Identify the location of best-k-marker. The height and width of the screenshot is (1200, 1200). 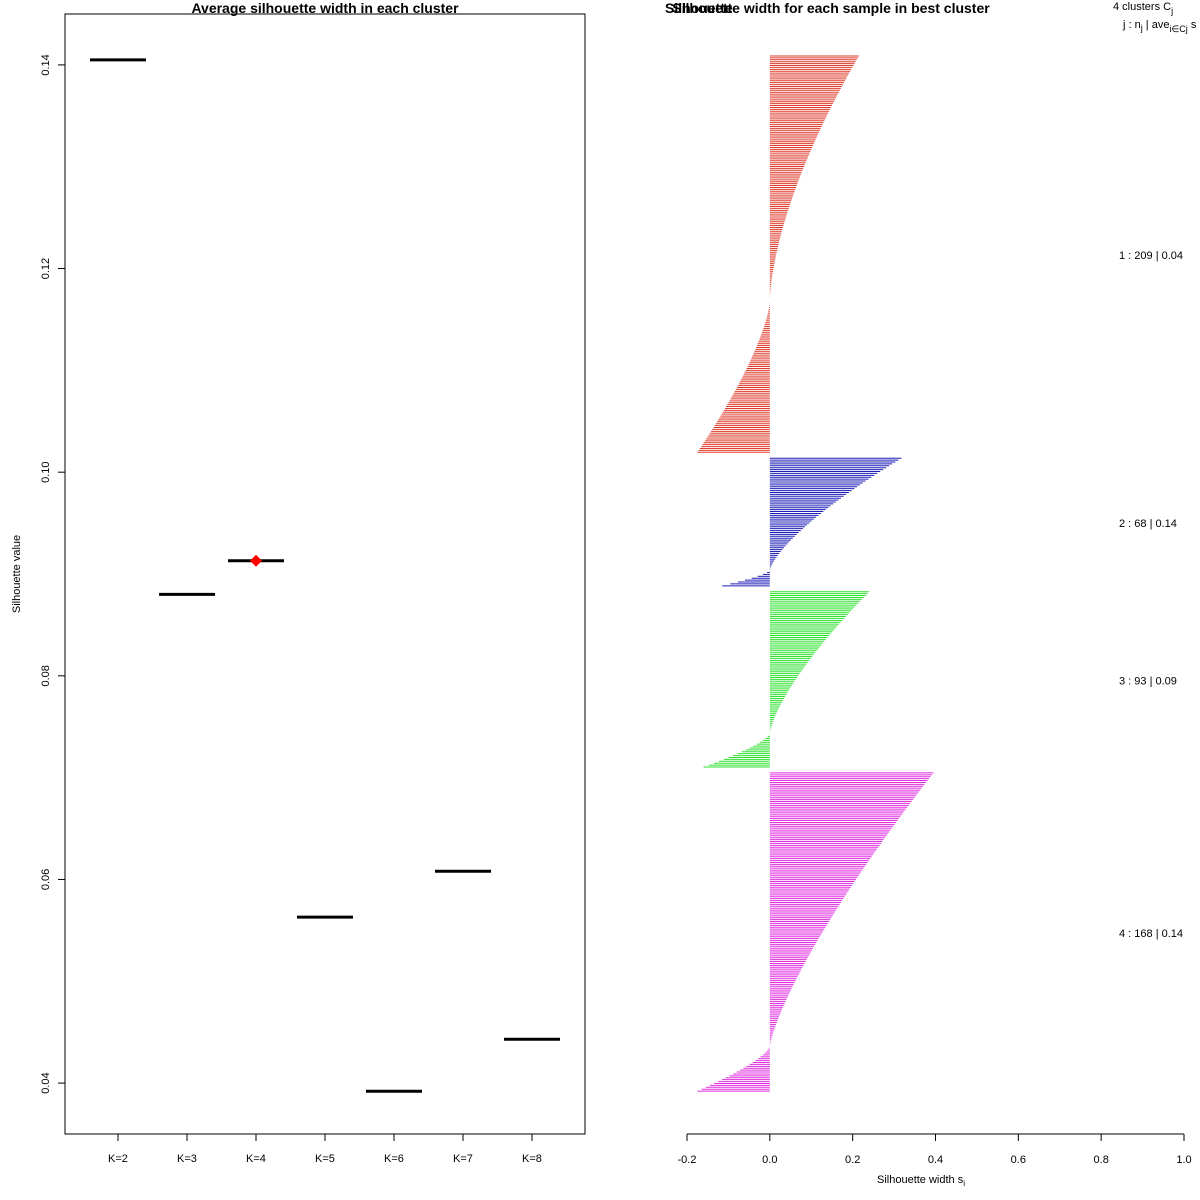
(256, 560).